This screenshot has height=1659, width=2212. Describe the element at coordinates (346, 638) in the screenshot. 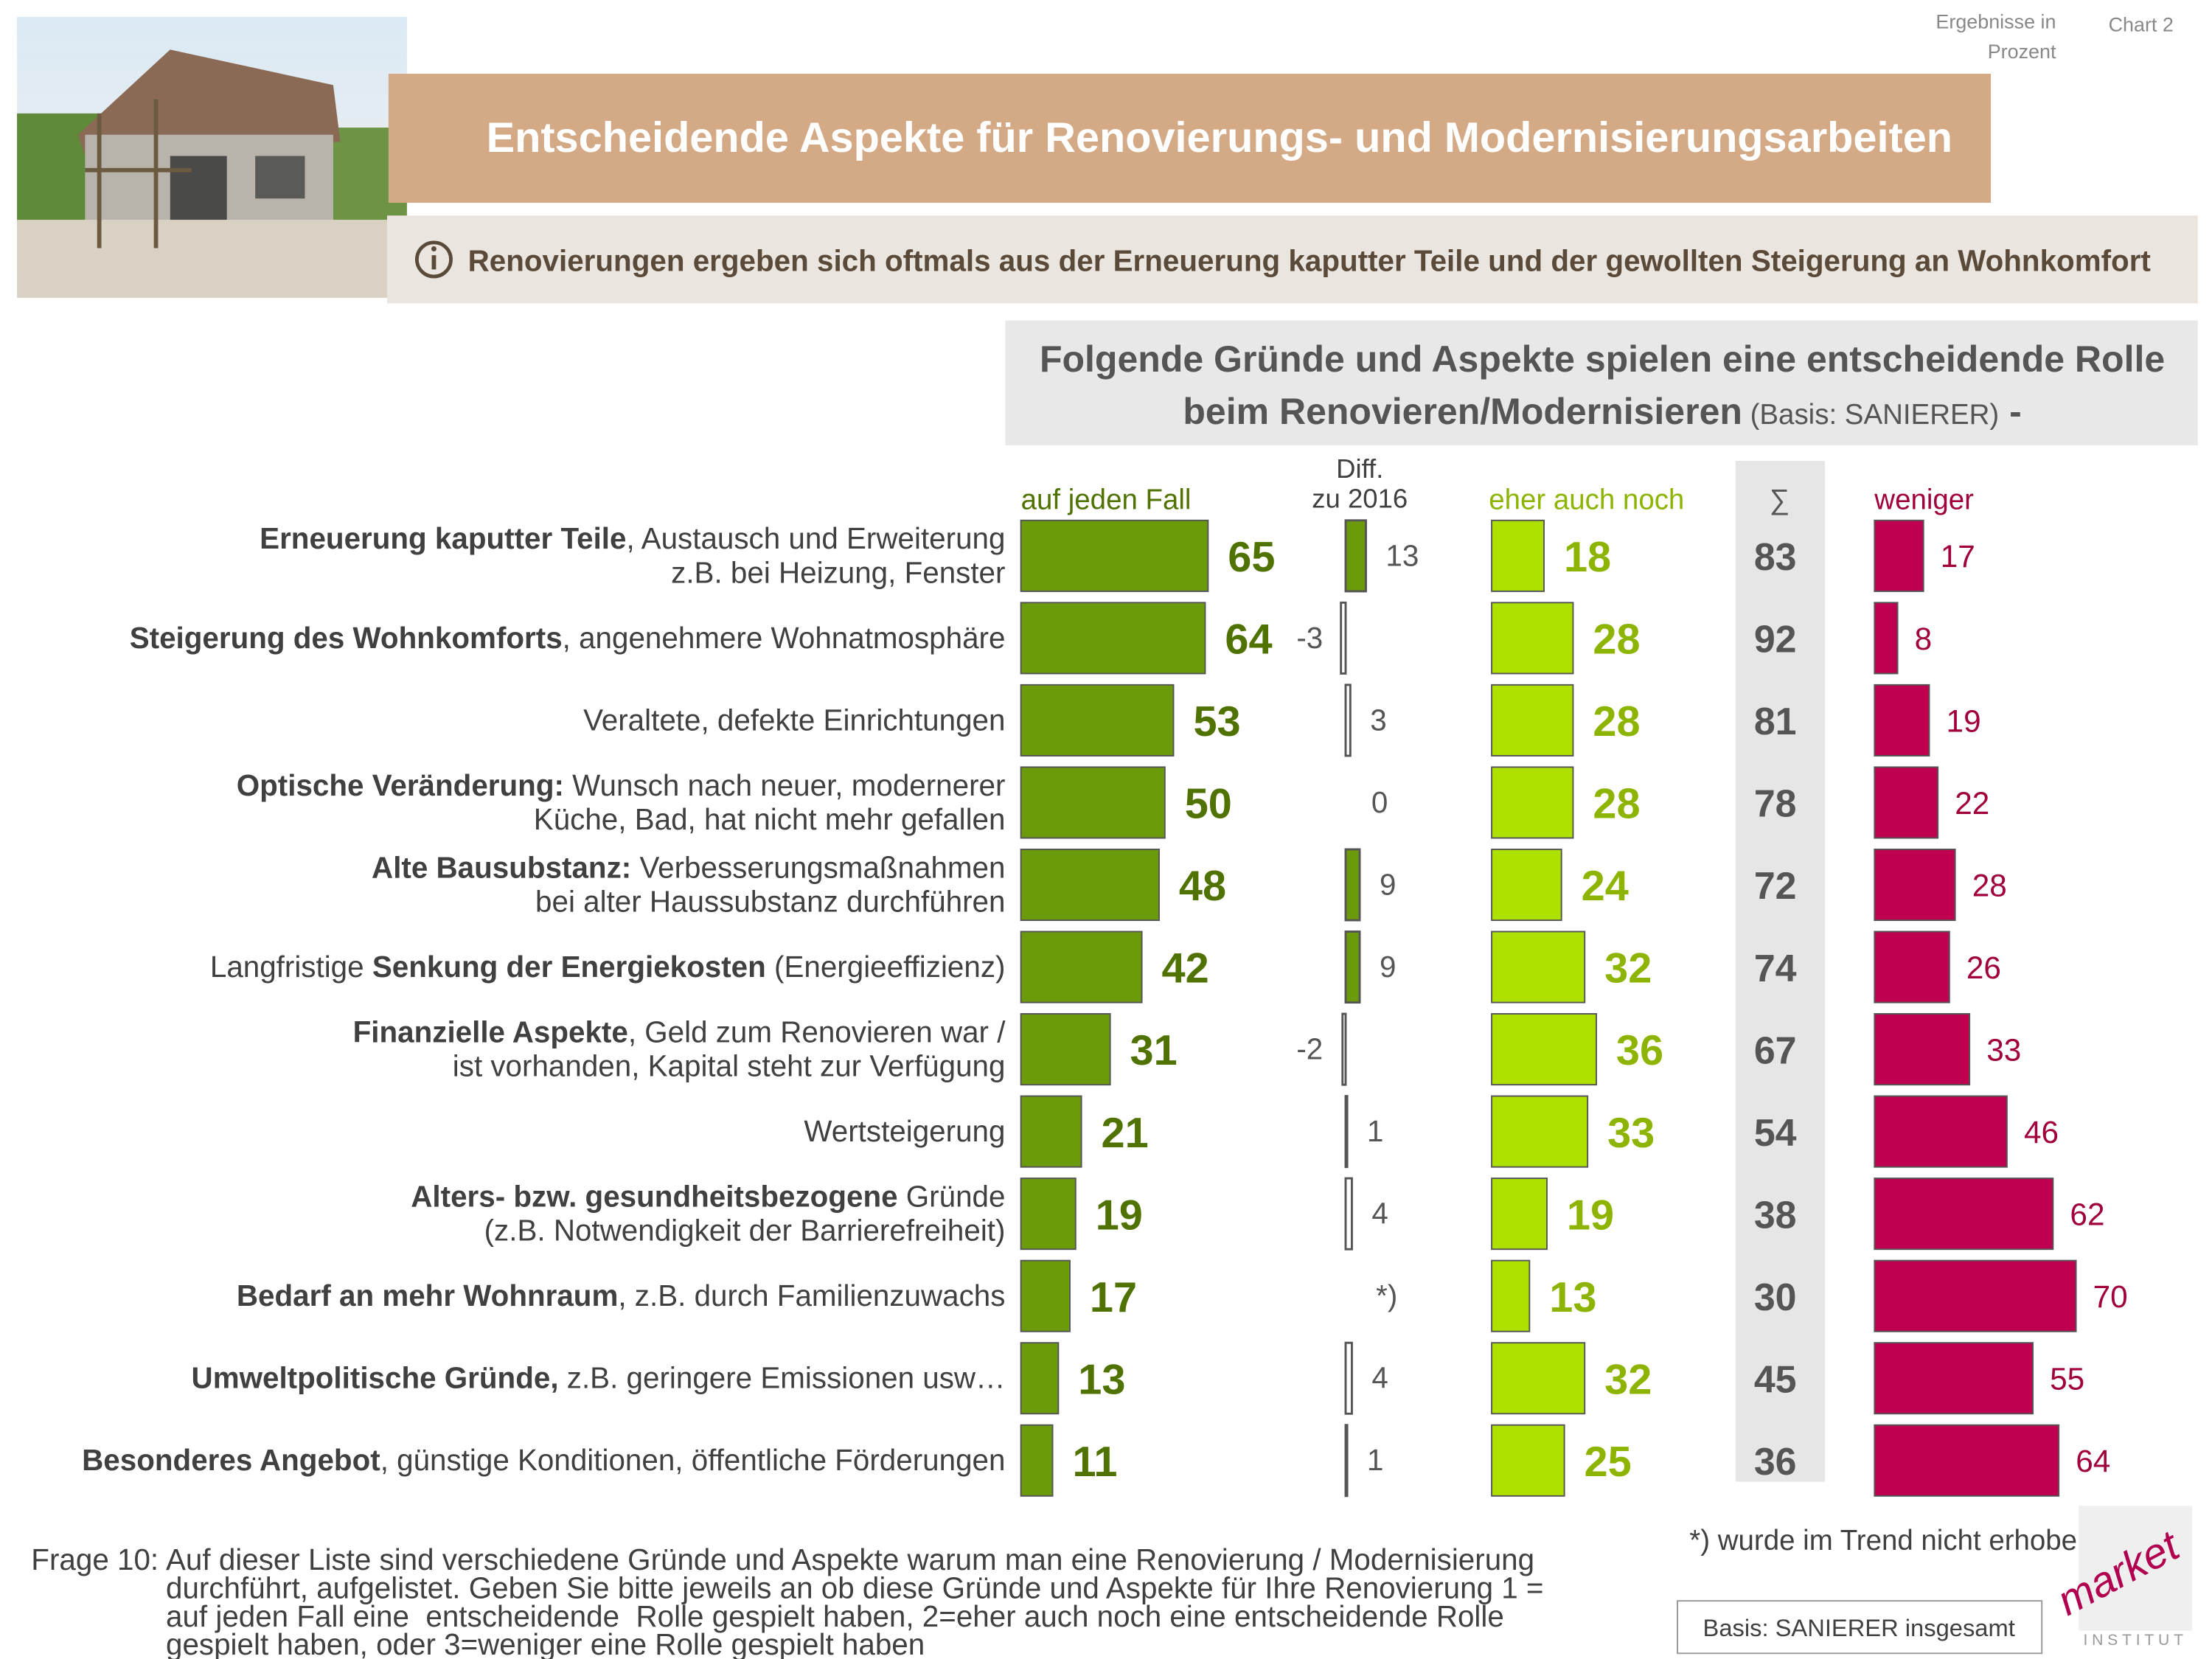

I see `category-label-part: Steigerung des Wohnkomforts` at that location.